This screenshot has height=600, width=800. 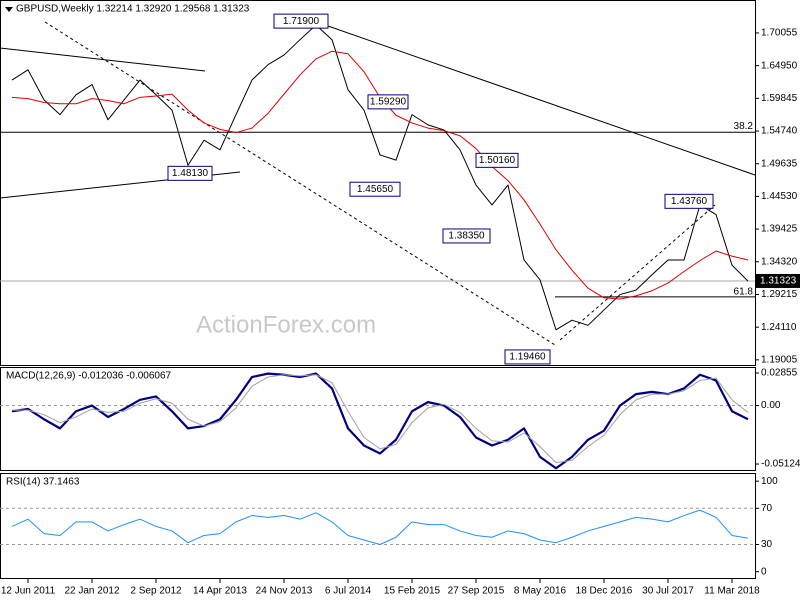 What do you see at coordinates (668, 591) in the screenshot?
I see `x-tick-label: 30 Jul 2017` at bounding box center [668, 591].